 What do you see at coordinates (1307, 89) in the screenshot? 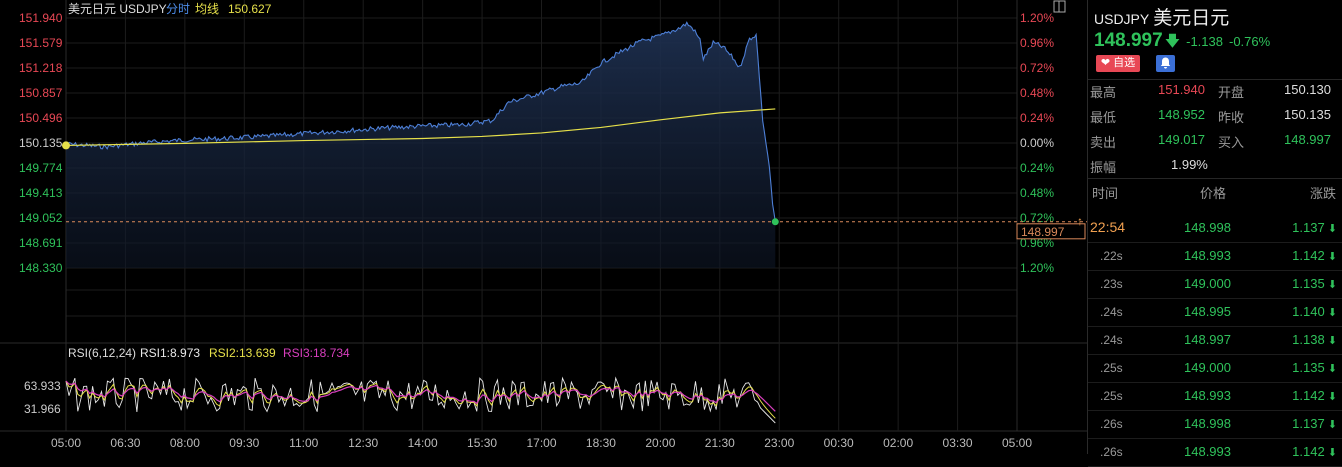
I see `open-value: 150.130` at bounding box center [1307, 89].